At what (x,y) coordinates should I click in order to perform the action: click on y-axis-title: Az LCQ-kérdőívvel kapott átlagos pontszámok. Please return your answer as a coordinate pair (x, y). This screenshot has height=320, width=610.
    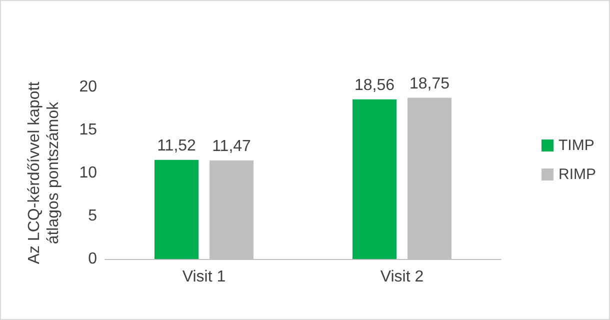
    Looking at the image, I should click on (44, 172).